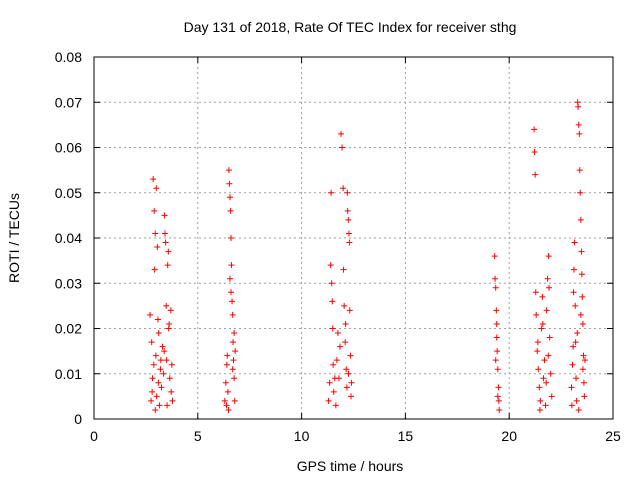  Describe the element at coordinates (68, 193) in the screenshot. I see `y-tick-label: 0.05` at that location.